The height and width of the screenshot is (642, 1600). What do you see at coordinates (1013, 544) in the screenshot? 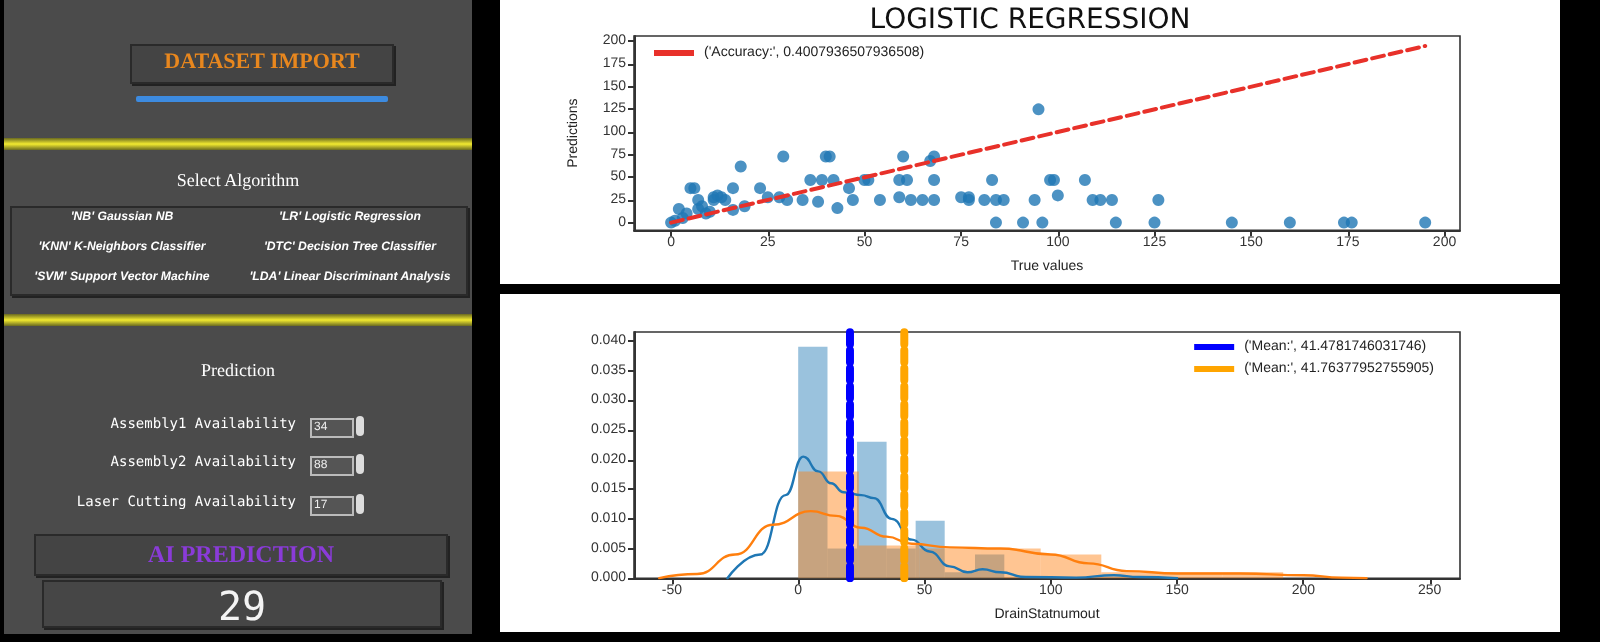
I see `line-series` at bounding box center [1013, 544].